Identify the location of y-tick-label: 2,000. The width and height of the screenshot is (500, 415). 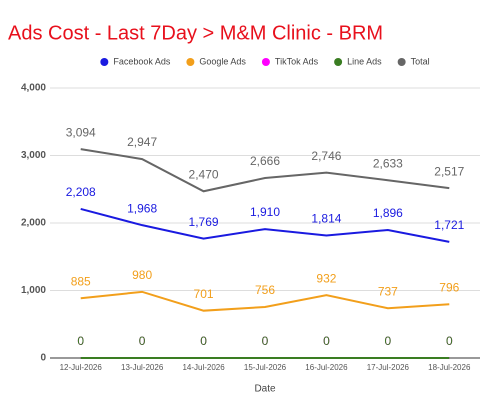
(33, 223).